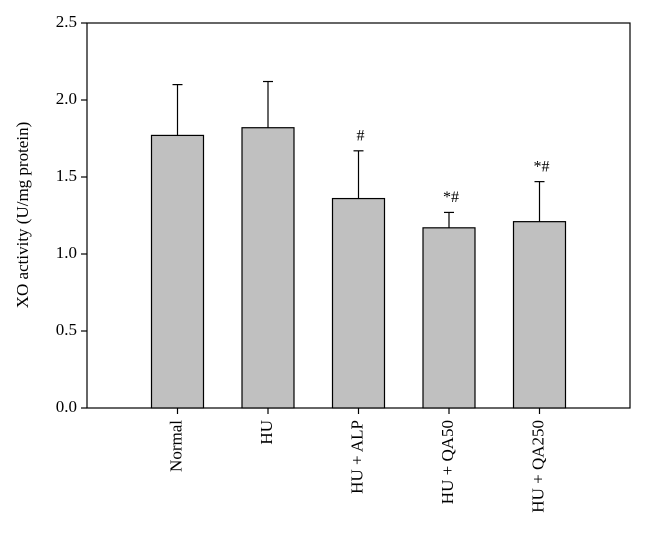 The width and height of the screenshot is (648, 555). I want to click on y-tick-label: 1.5, so click(66, 175).